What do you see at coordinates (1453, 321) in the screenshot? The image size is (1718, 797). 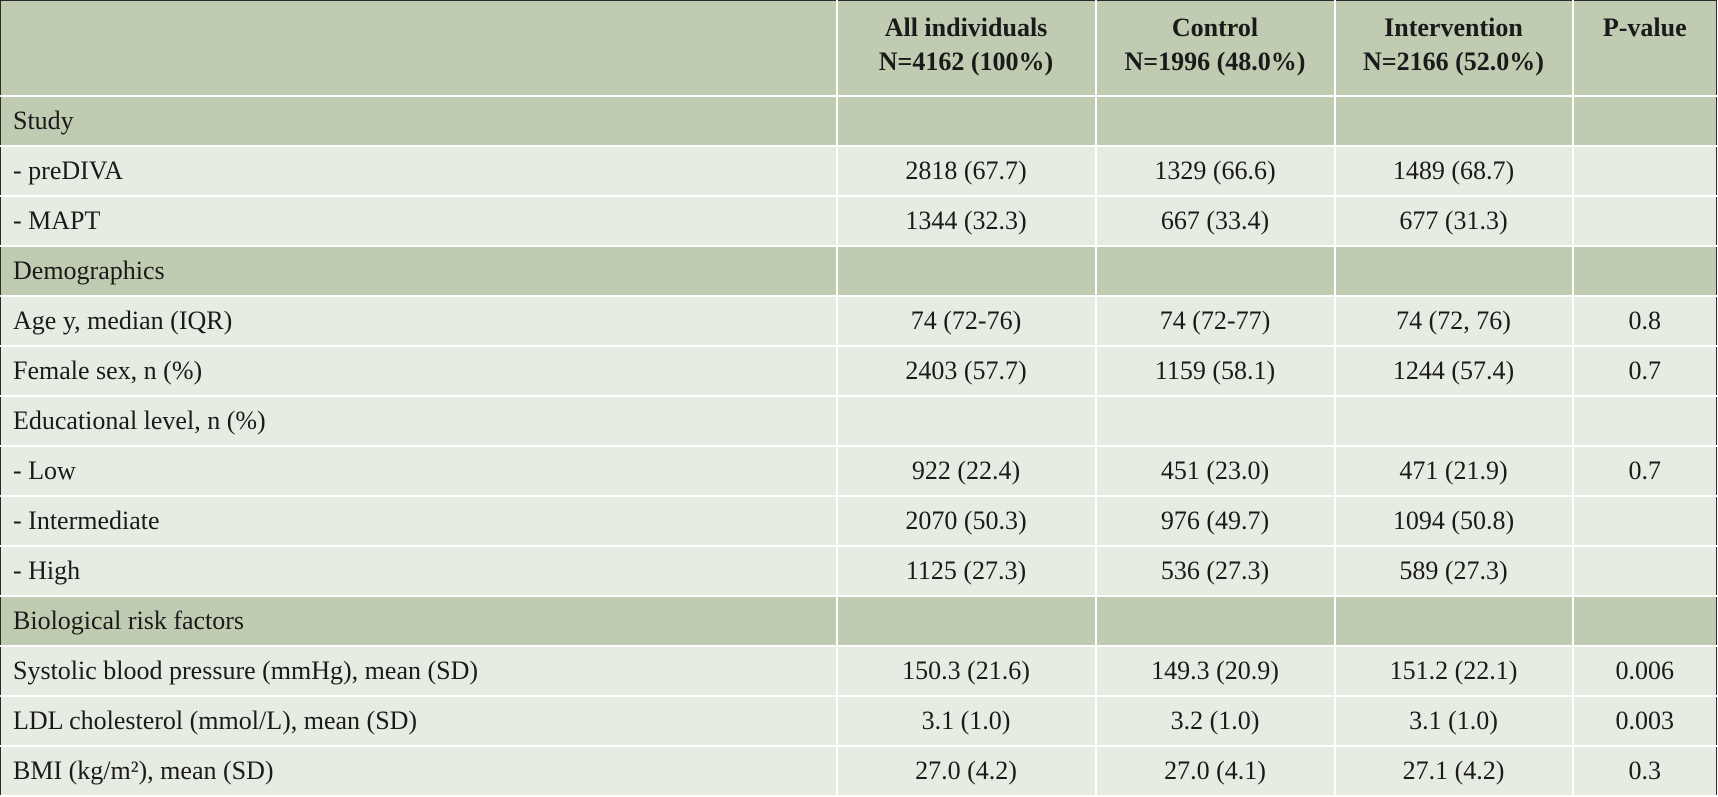 I see `cell-intervention: 74 (72, 76)` at bounding box center [1453, 321].